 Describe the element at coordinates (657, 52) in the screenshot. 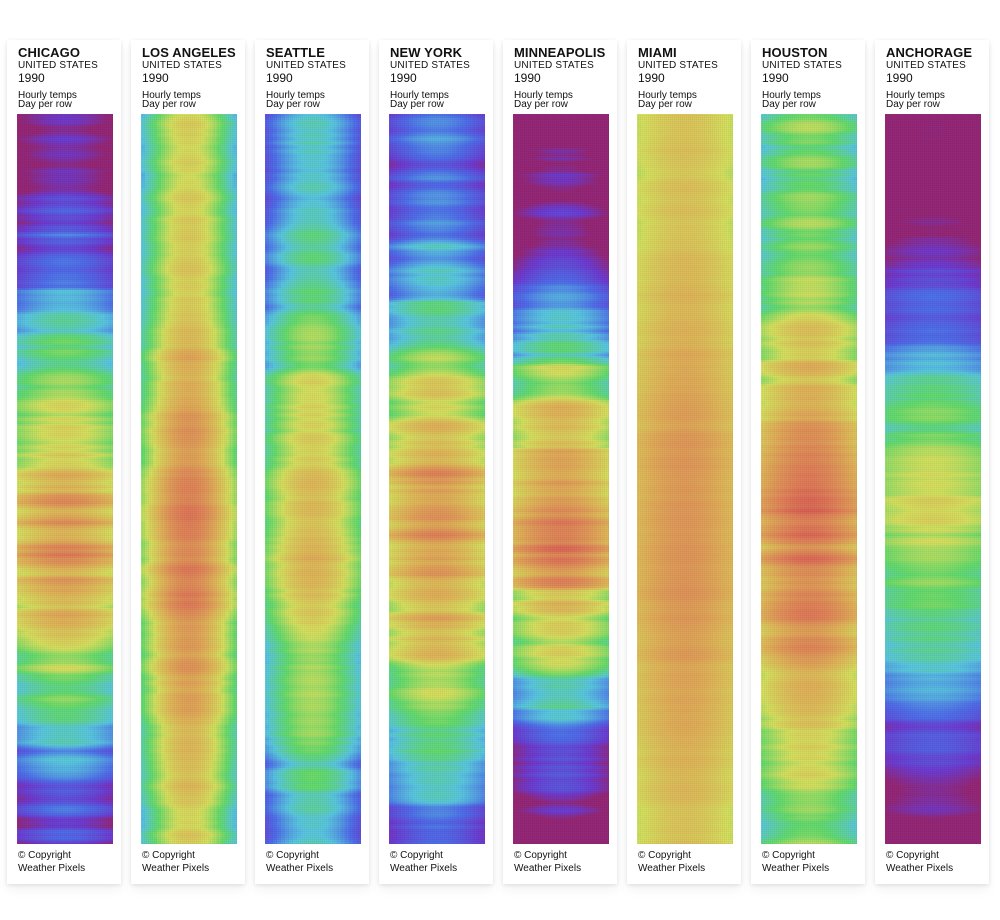

I see `city-name: MIAMI` at that location.